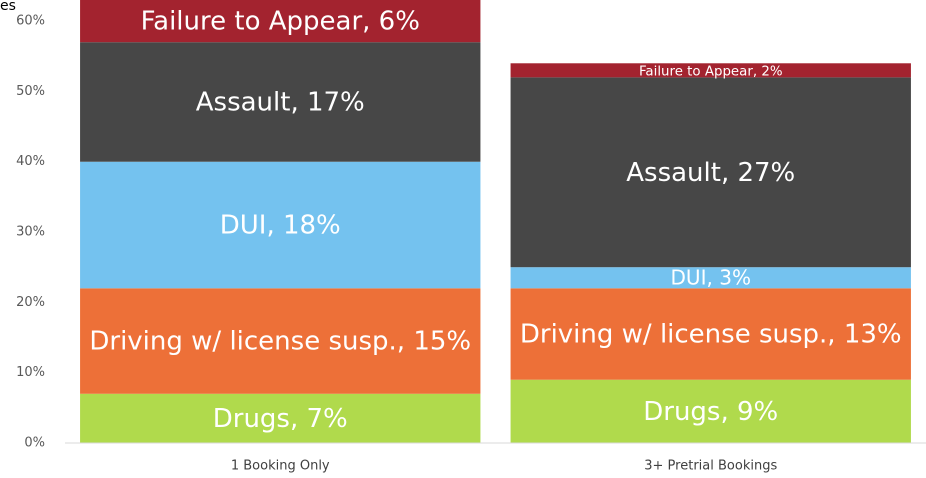  I want to click on data-label: Drugs, 7%, so click(280, 419).